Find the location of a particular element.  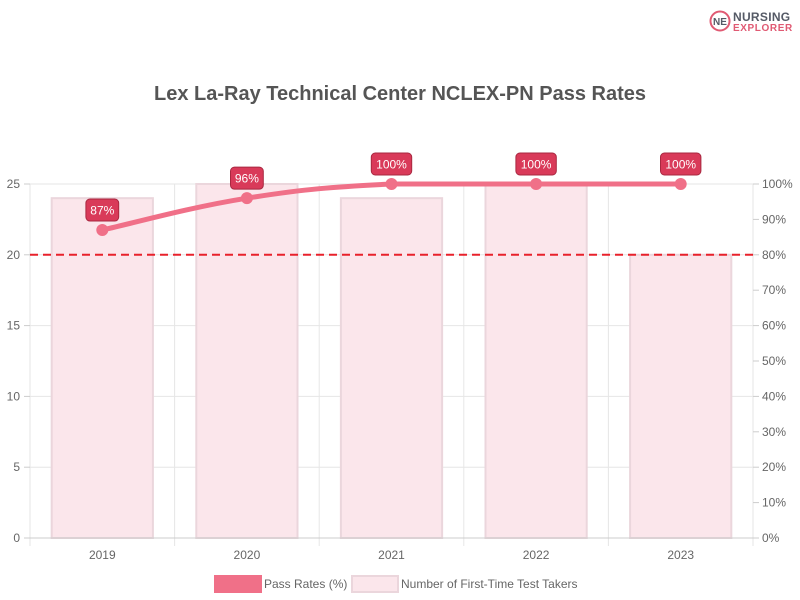

right-tick-label: 20% is located at coordinates (774, 467).